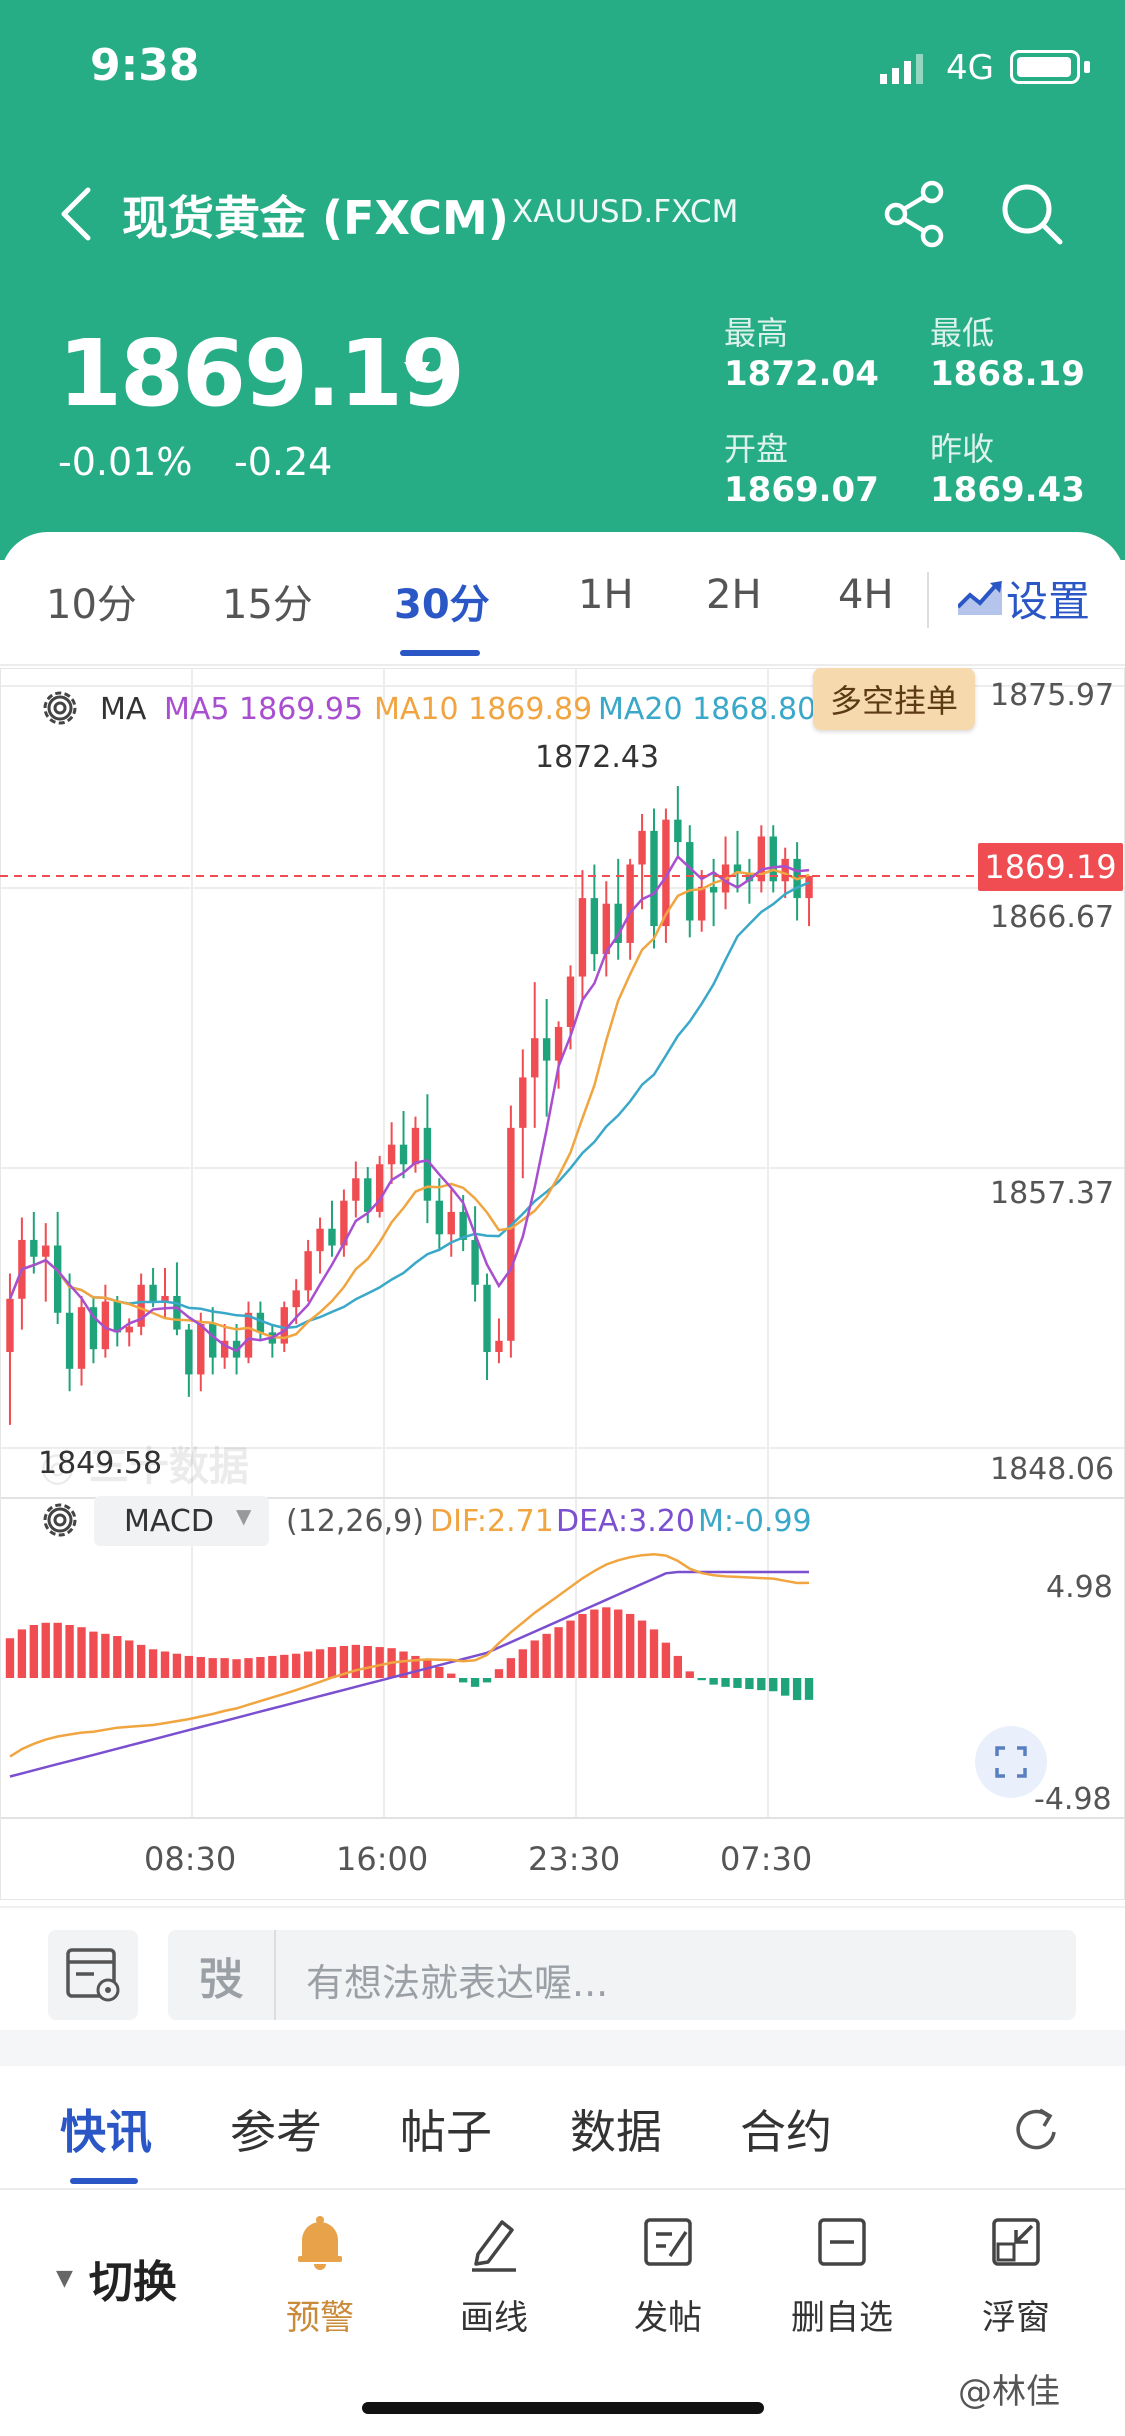  I want to click on back-icon, so click(80, 214).